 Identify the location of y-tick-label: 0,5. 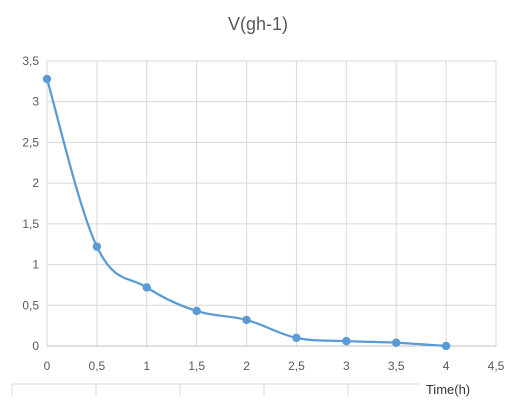
(30, 305).